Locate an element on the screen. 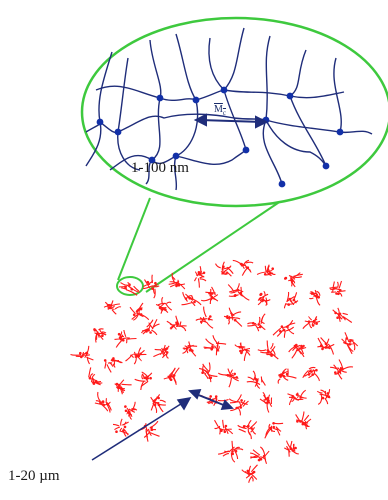 The image size is (388, 500). mc-double-arrow is located at coordinates (231, 121).